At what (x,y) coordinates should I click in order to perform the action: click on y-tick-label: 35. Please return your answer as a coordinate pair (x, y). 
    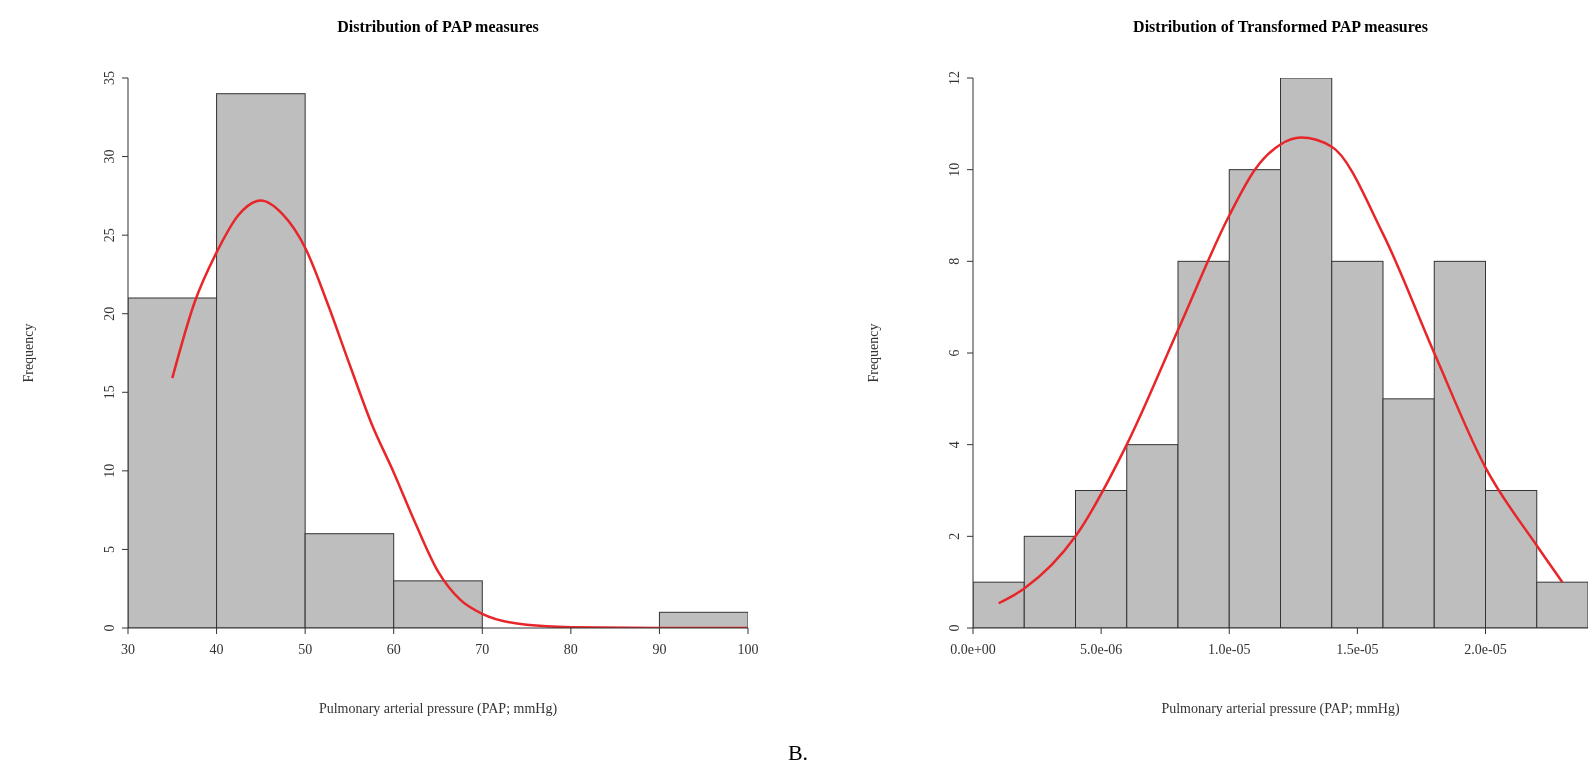
    Looking at the image, I should click on (109, 78).